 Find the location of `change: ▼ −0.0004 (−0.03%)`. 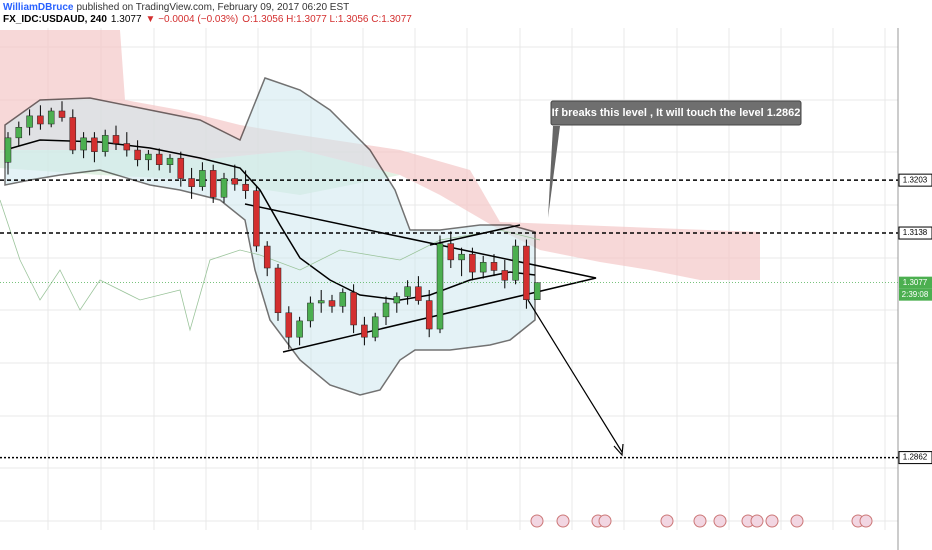

change: ▼ −0.0004 (−0.03%) is located at coordinates (192, 19).